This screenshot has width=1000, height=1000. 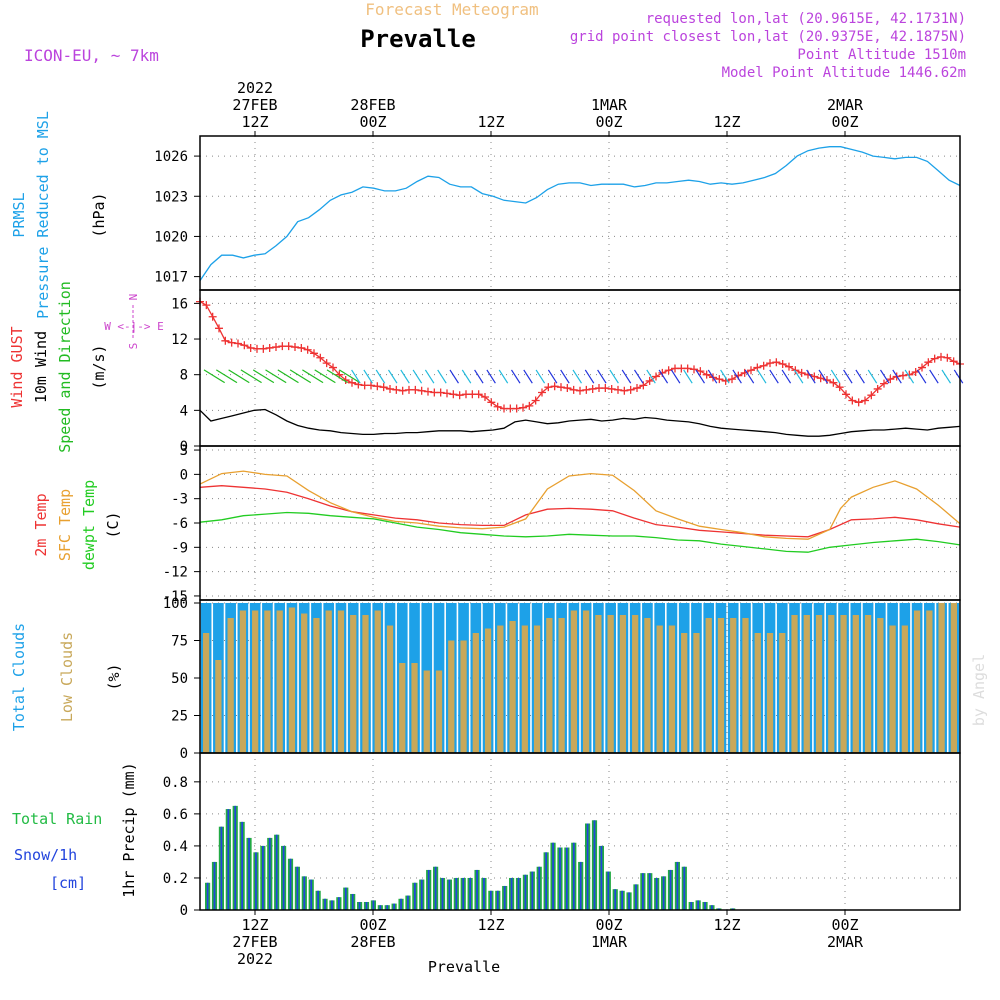 What do you see at coordinates (133, 346) in the screenshot?
I see `compass-south: S` at bounding box center [133, 346].